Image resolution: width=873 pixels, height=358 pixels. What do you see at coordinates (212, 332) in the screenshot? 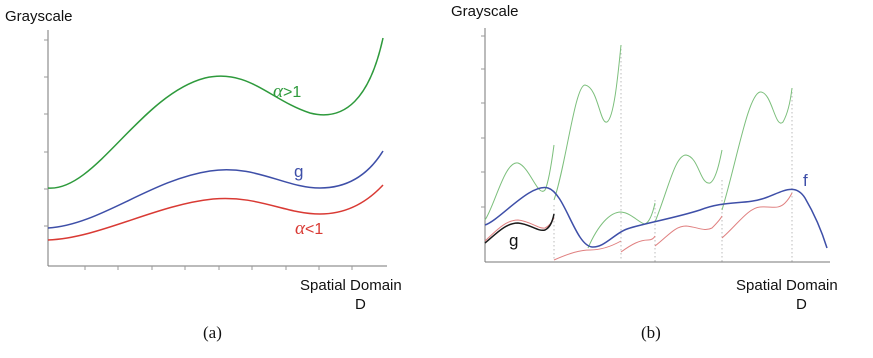
I see `panel-a-caption: (a)` at bounding box center [212, 332].